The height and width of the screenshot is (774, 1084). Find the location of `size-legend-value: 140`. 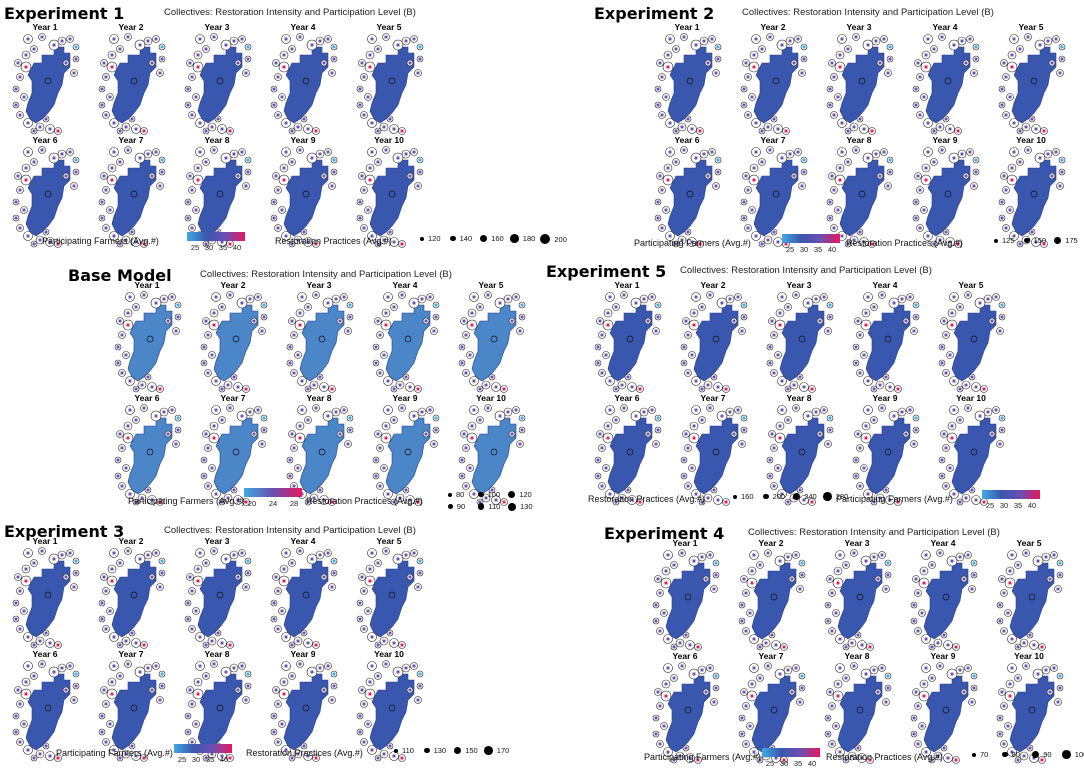

size-legend-value: 140 is located at coordinates (466, 238).